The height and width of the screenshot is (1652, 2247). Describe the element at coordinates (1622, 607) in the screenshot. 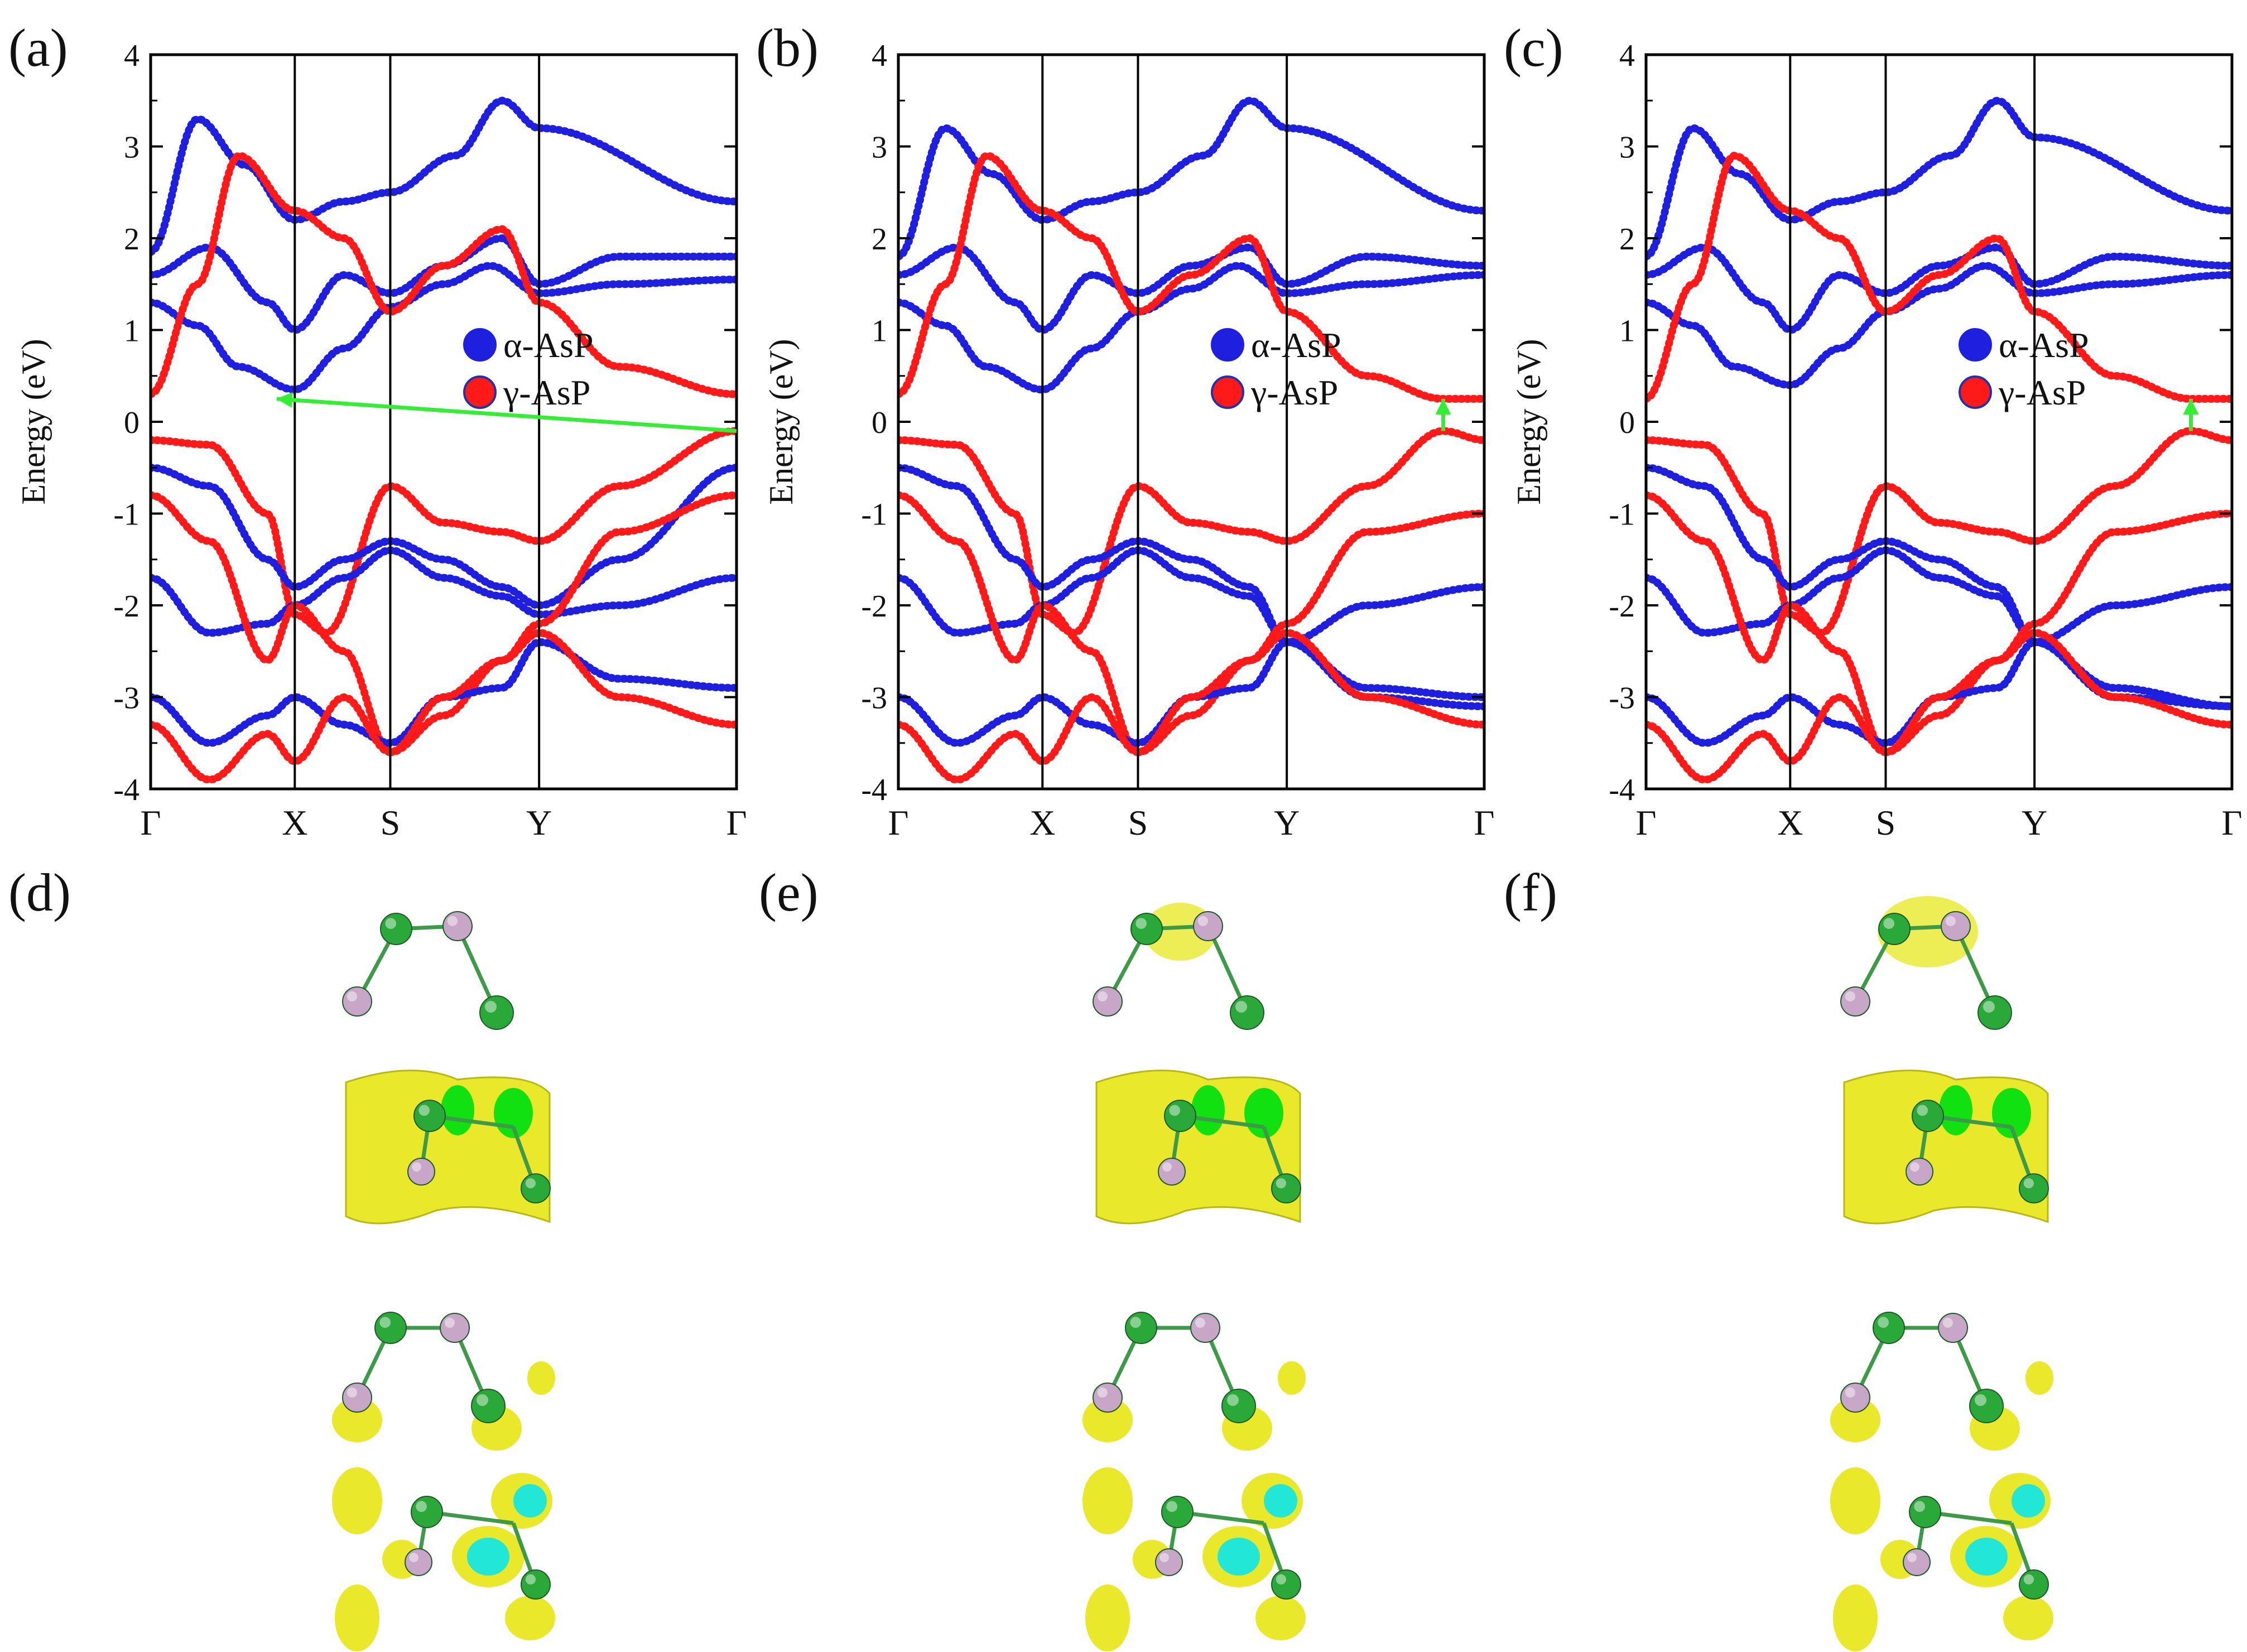

I see `y-tick-label: -2` at that location.